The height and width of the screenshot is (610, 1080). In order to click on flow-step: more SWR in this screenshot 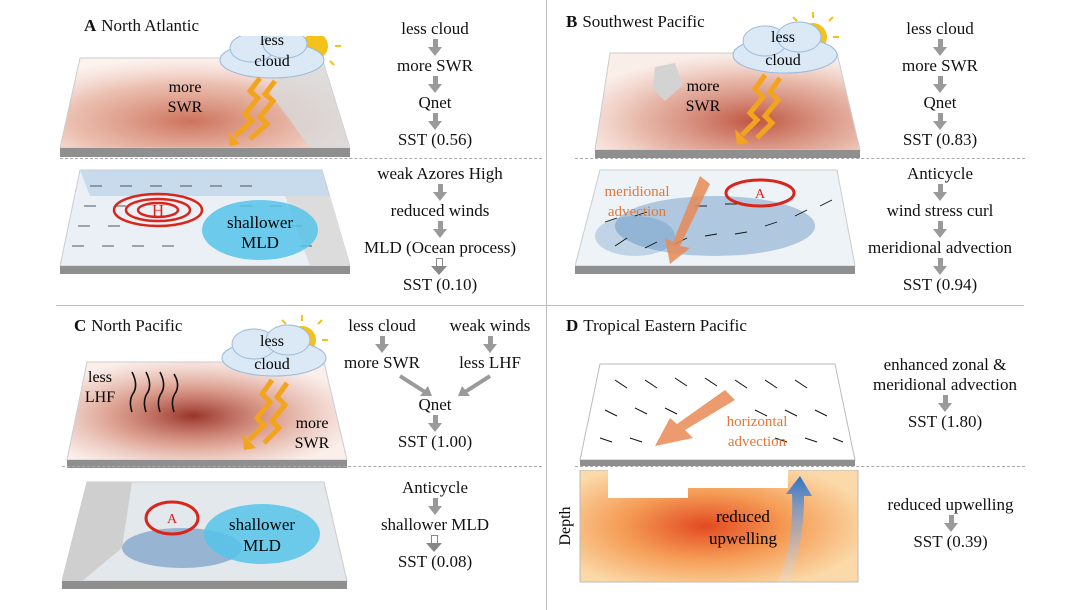, I will do `click(382, 362)`.